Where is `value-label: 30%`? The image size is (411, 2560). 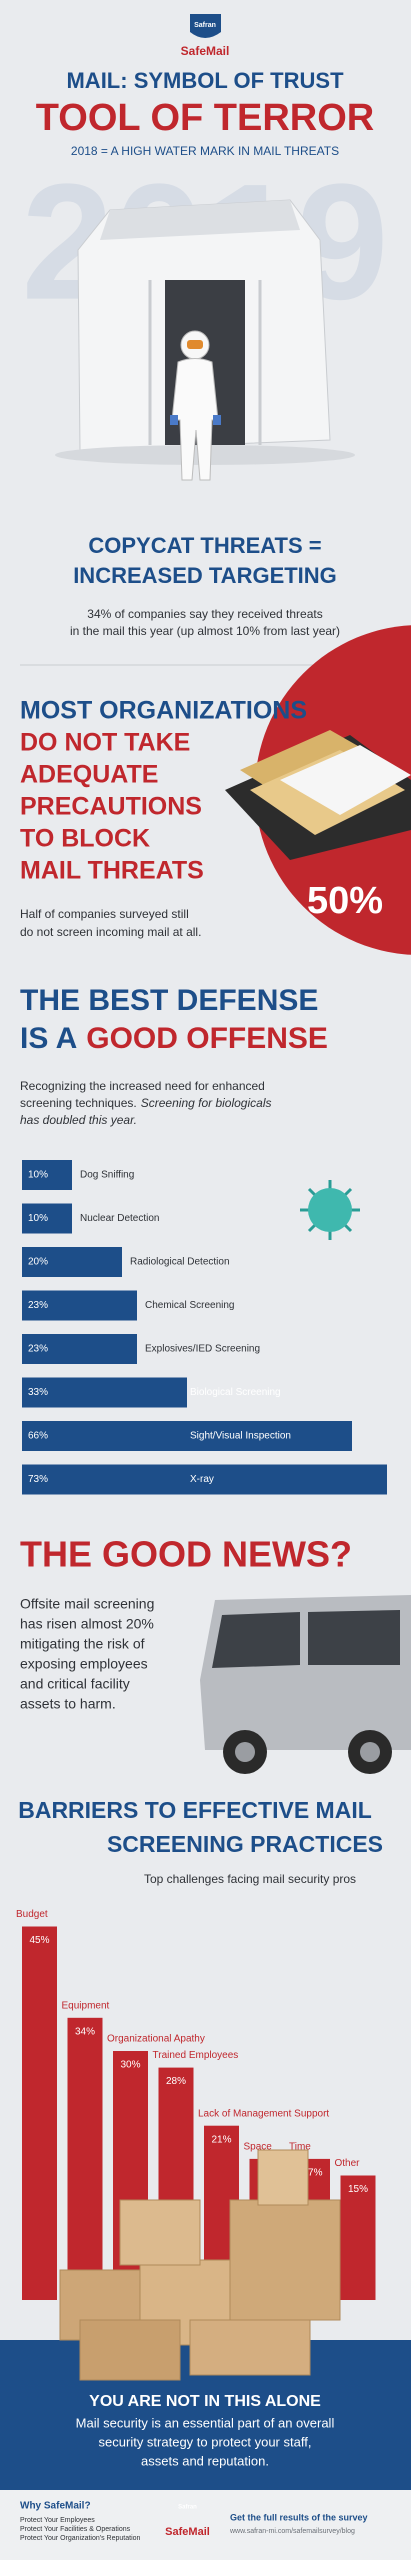
value-label: 30% is located at coordinates (130, 2065).